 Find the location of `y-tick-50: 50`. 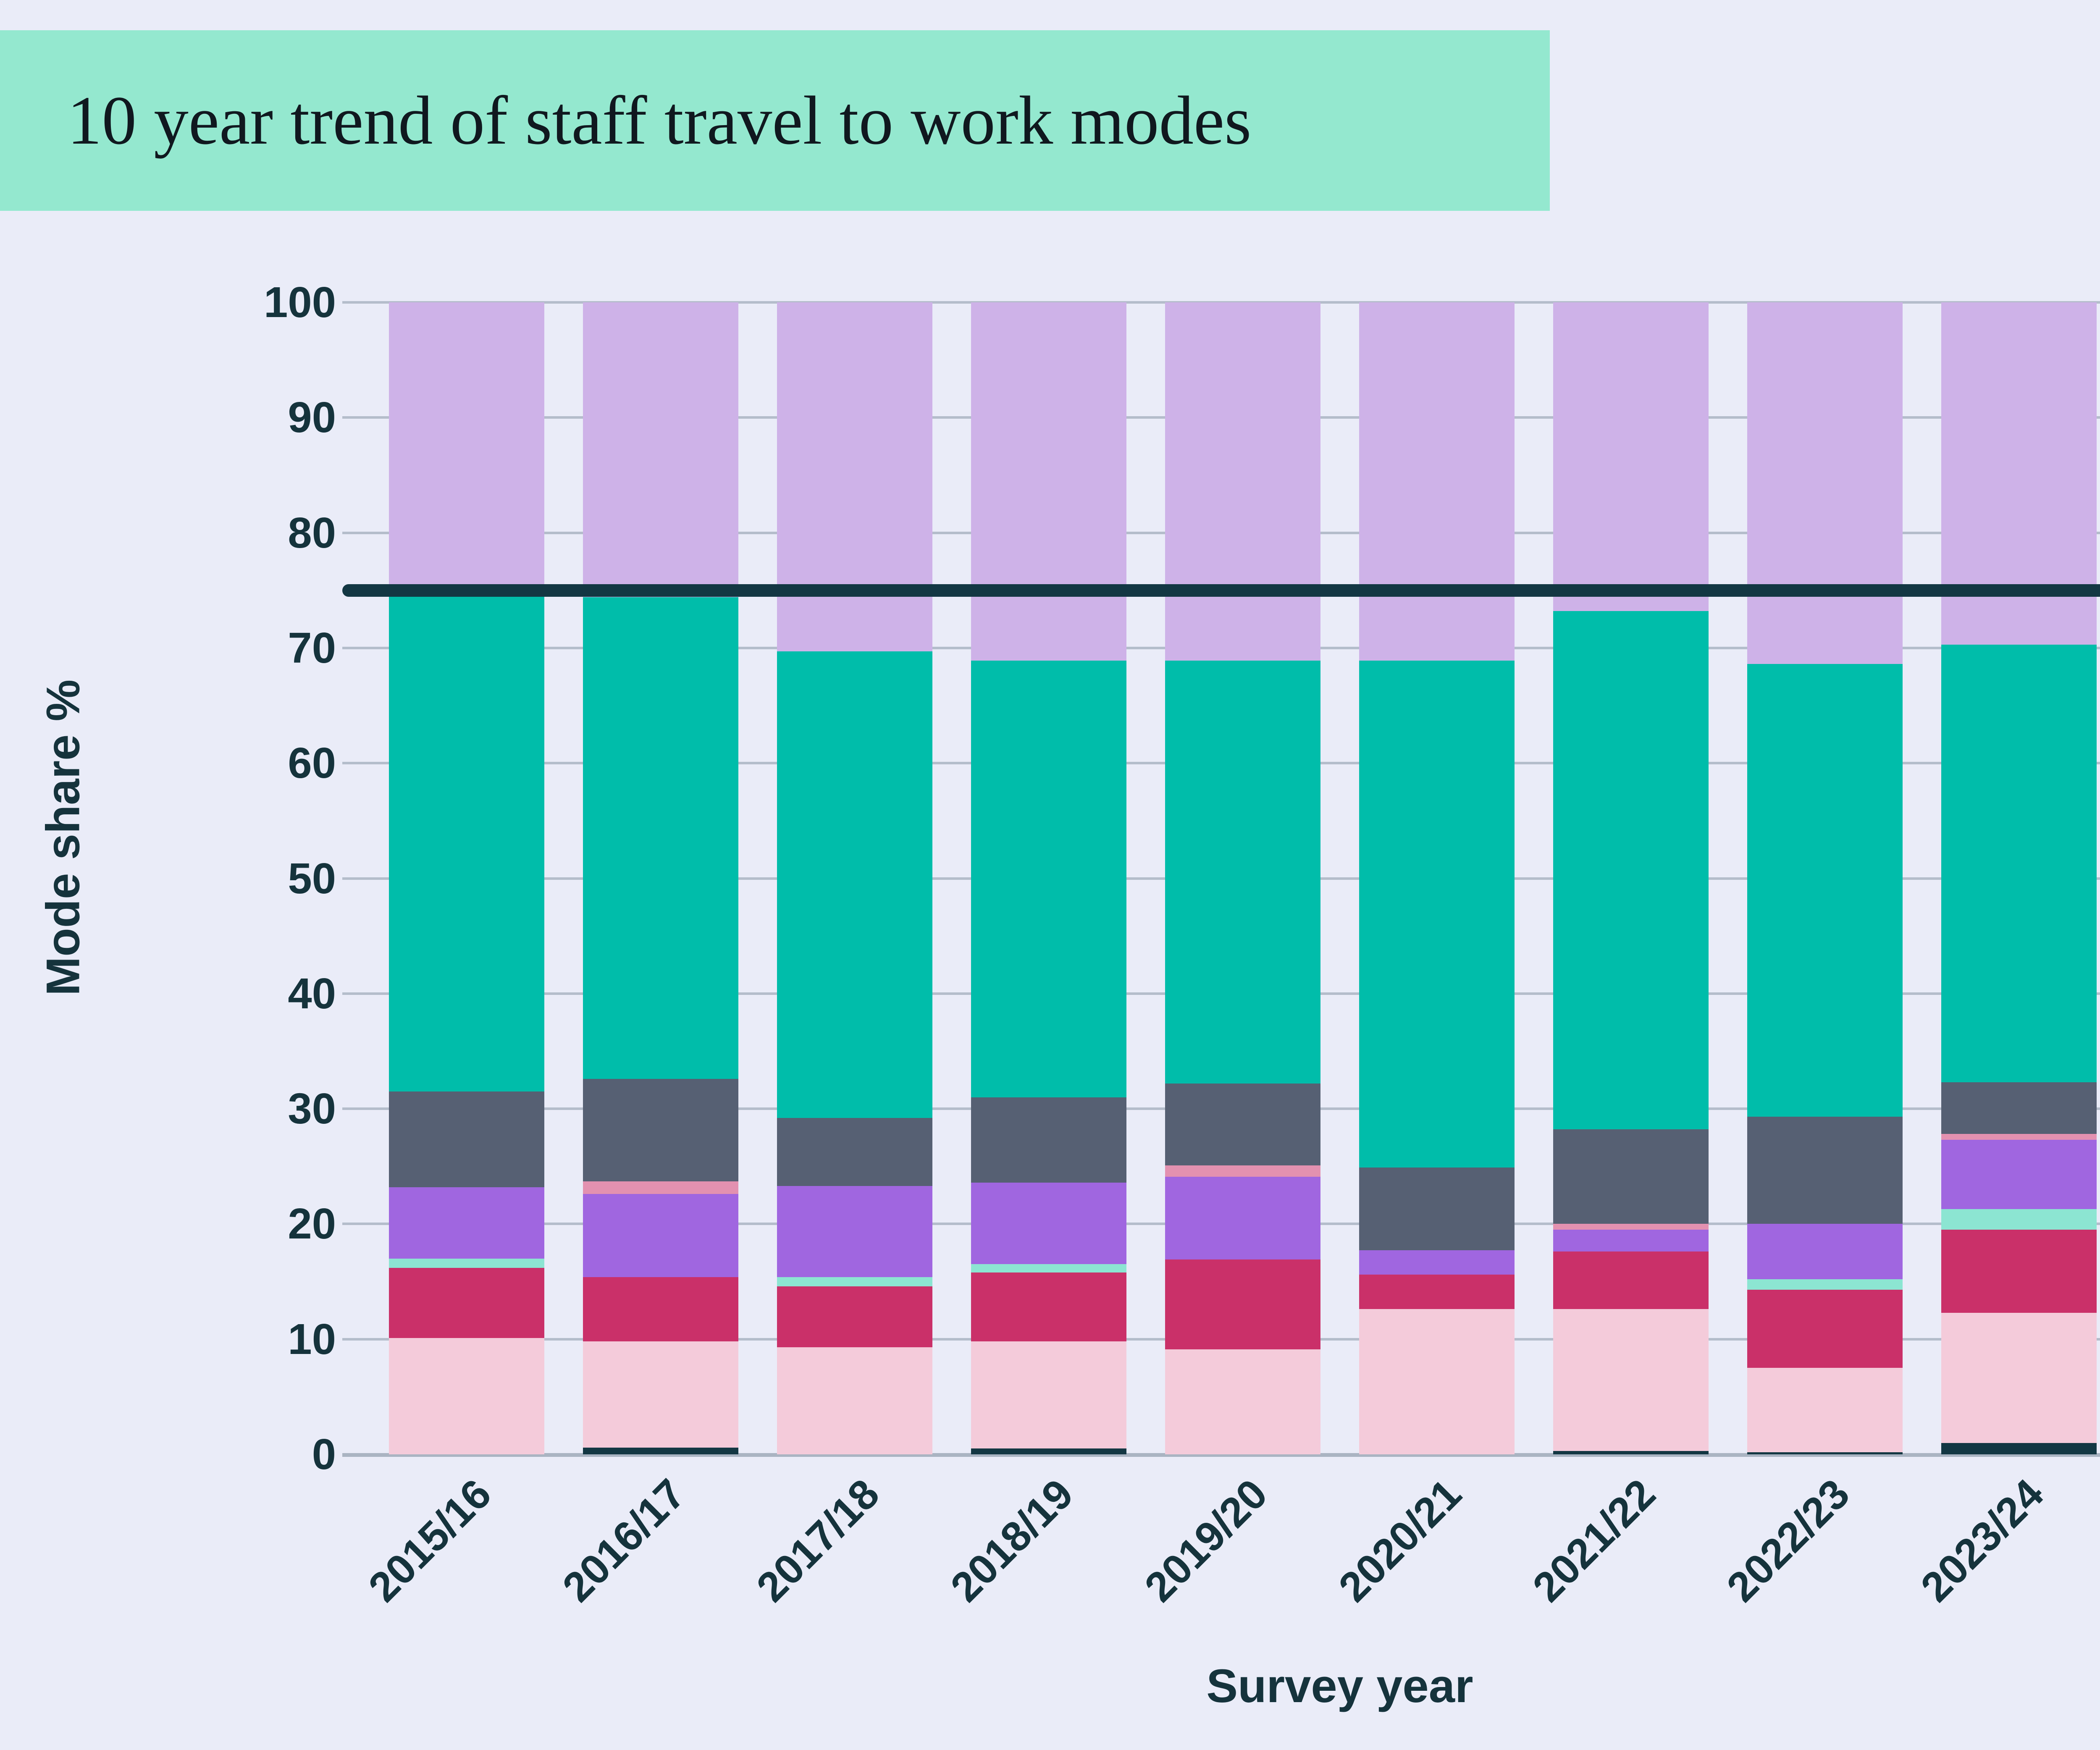

y-tick-50: 50 is located at coordinates (312, 879).